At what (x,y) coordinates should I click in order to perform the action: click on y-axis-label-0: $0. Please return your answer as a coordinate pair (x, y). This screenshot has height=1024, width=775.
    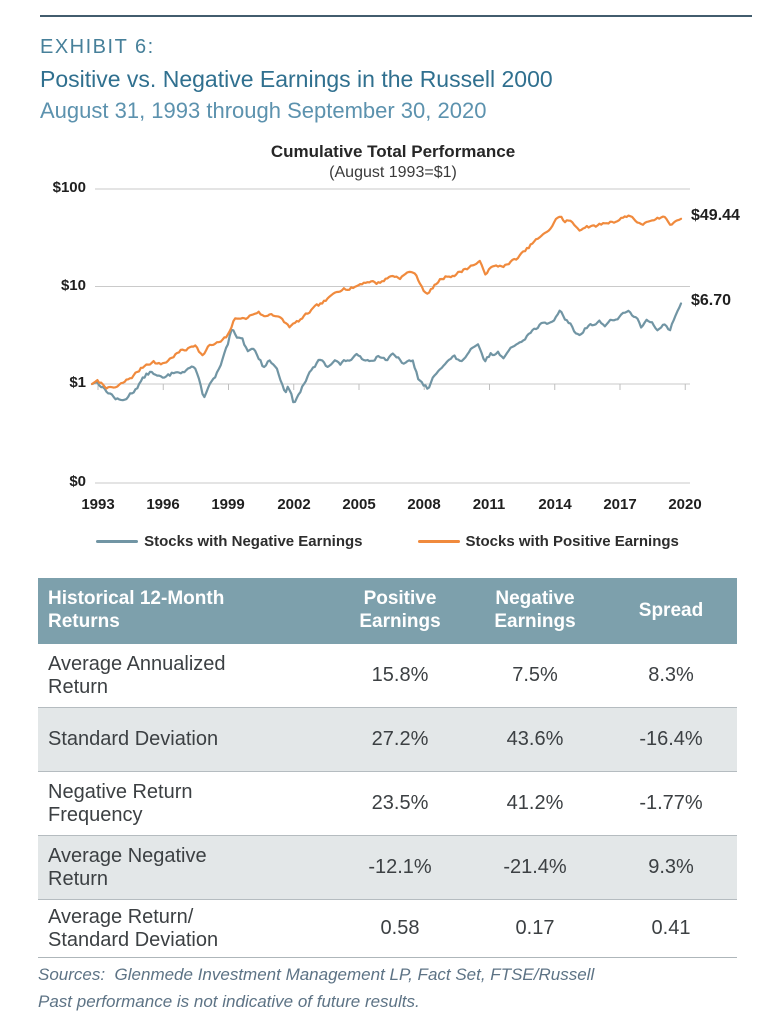
    Looking at the image, I should click on (77, 481).